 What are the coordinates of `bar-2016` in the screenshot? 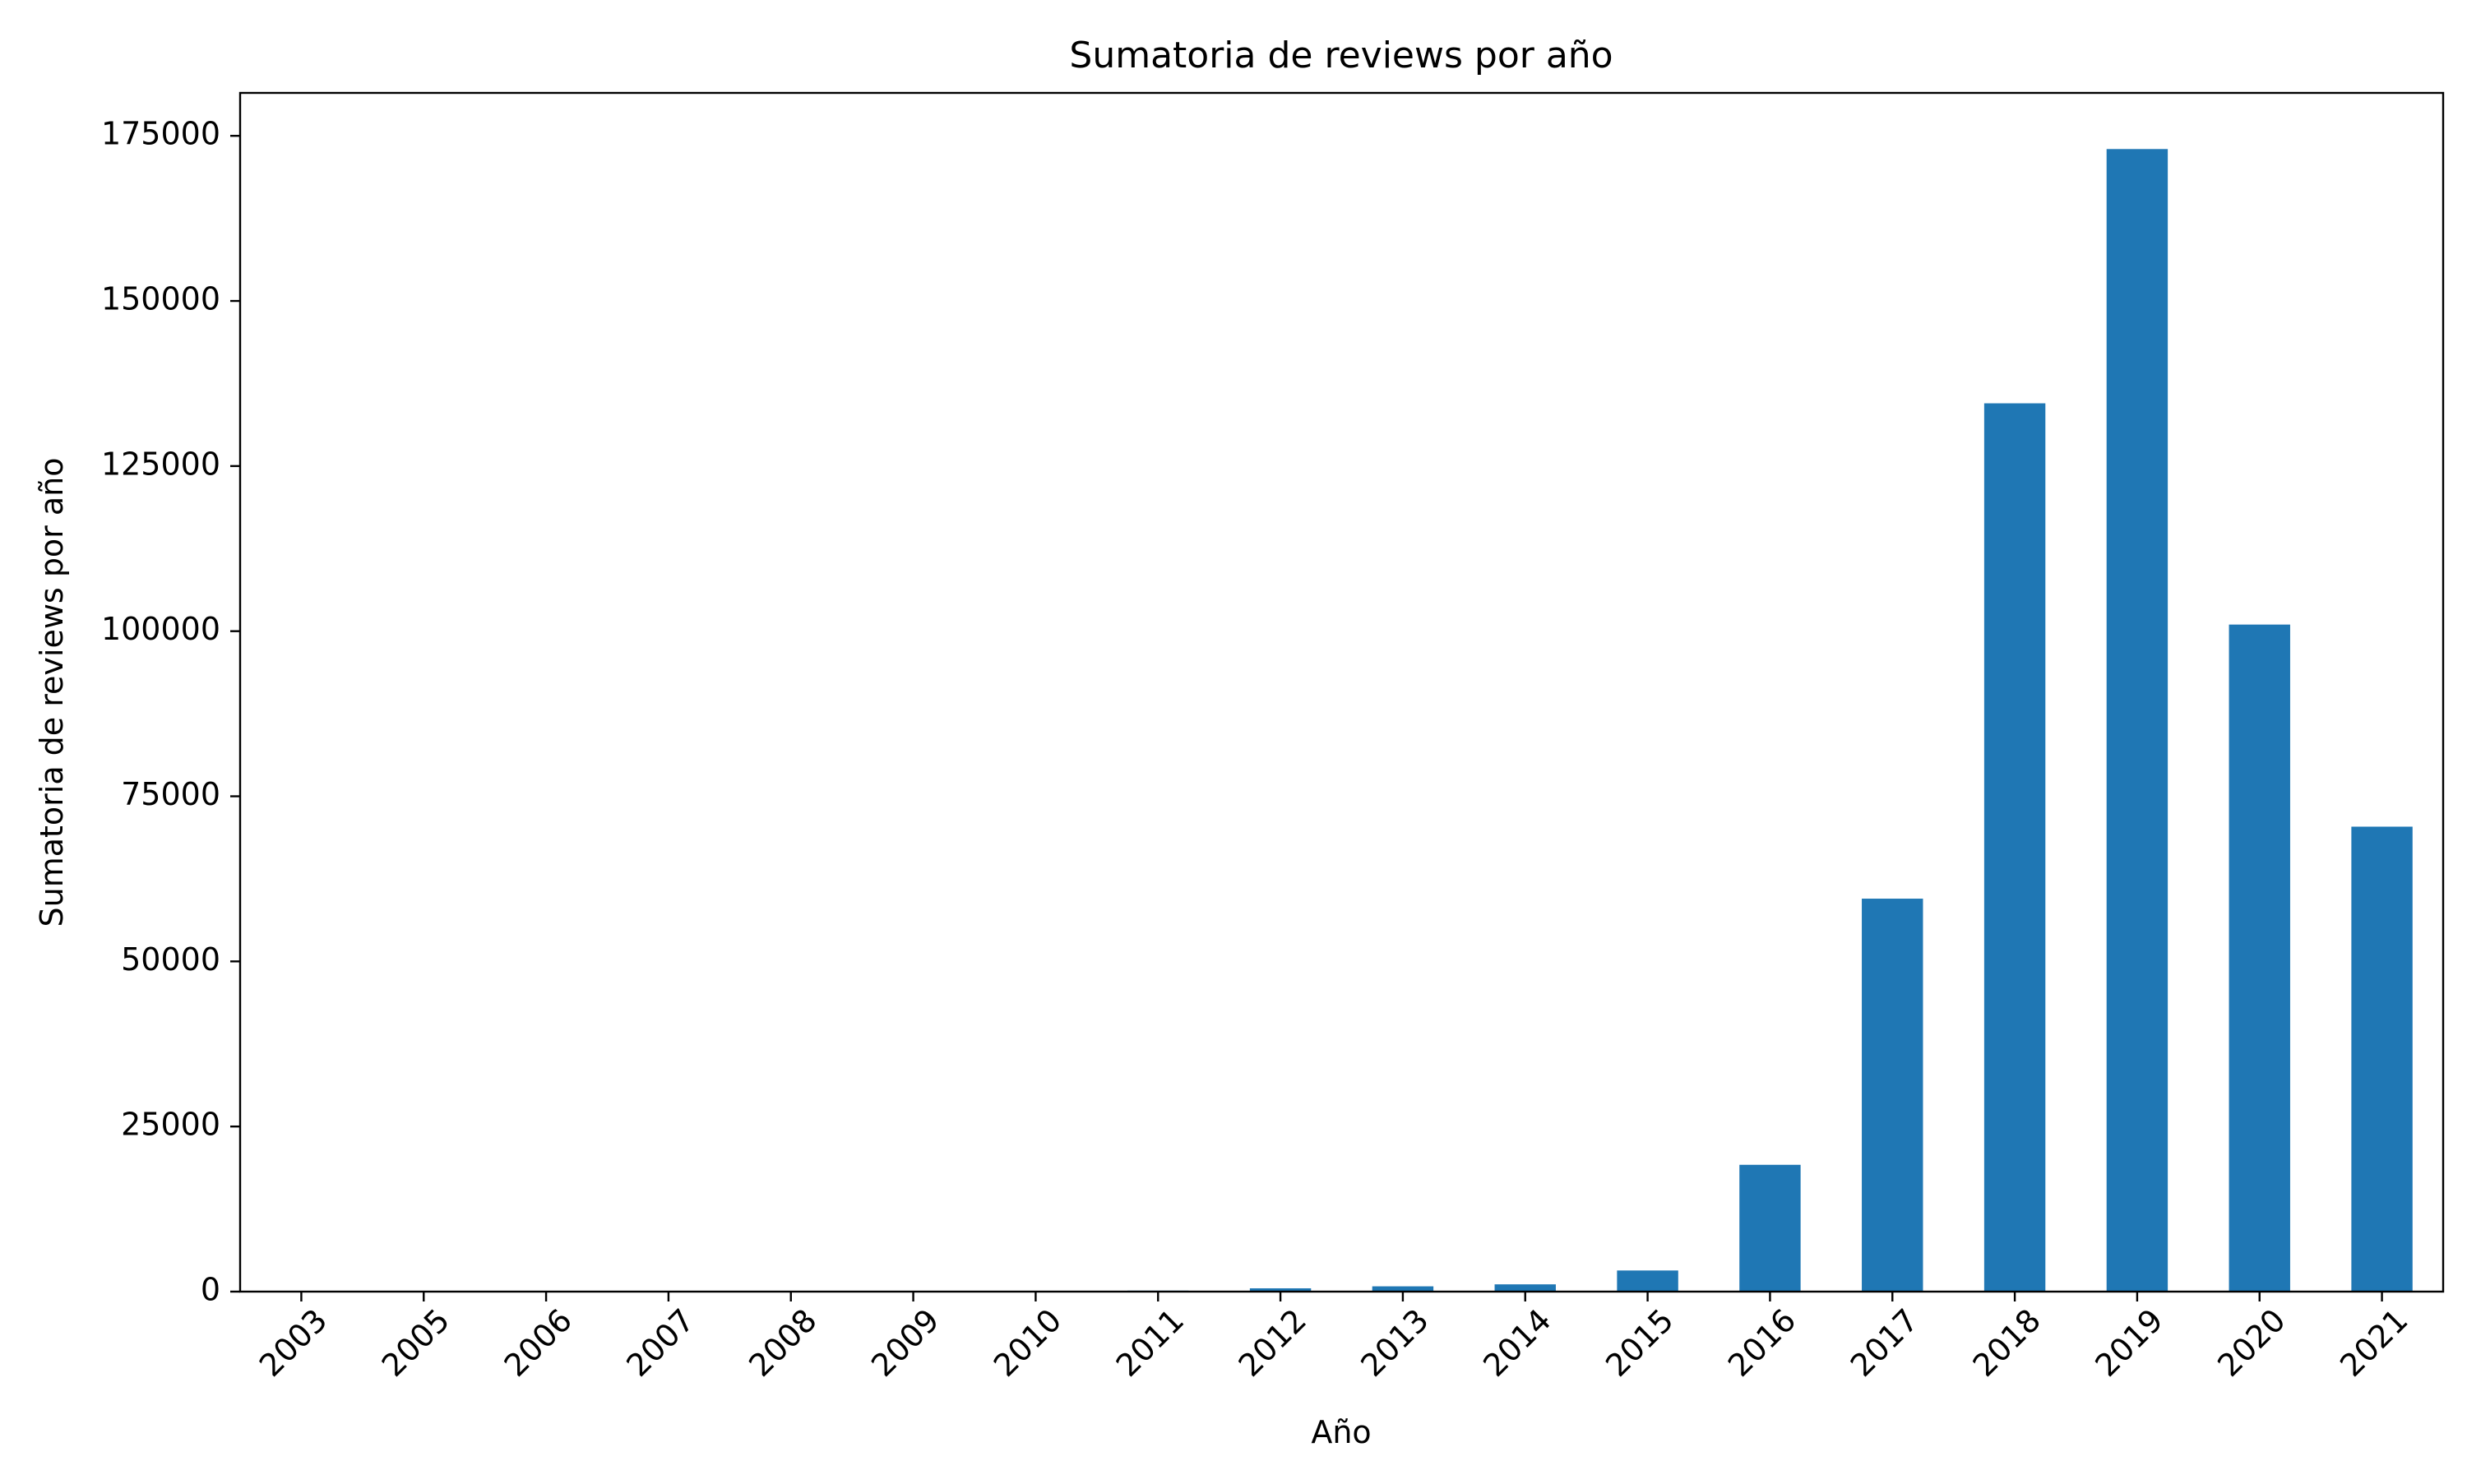 It's located at (1769, 1228).